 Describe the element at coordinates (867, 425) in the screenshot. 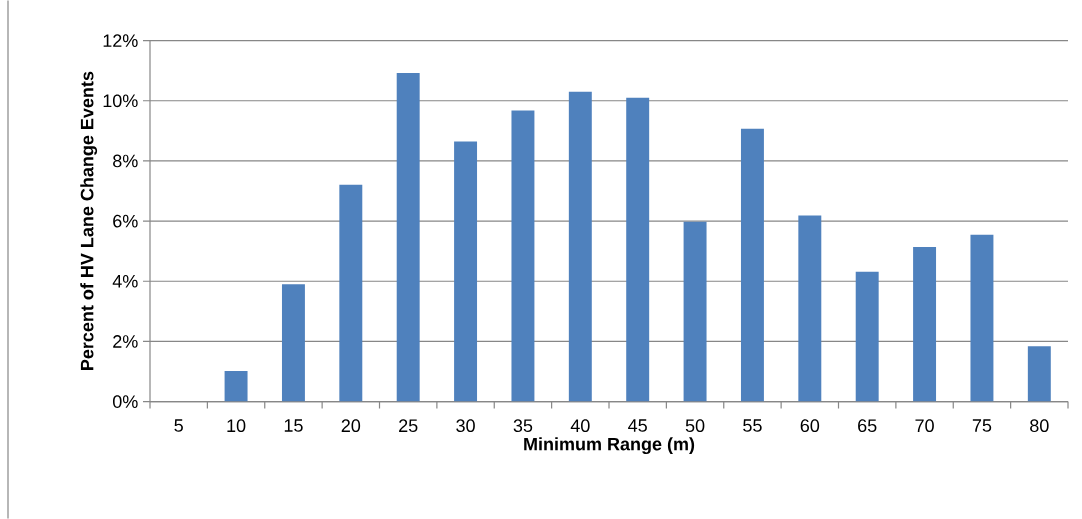

I see `x-tick-label: 65` at that location.